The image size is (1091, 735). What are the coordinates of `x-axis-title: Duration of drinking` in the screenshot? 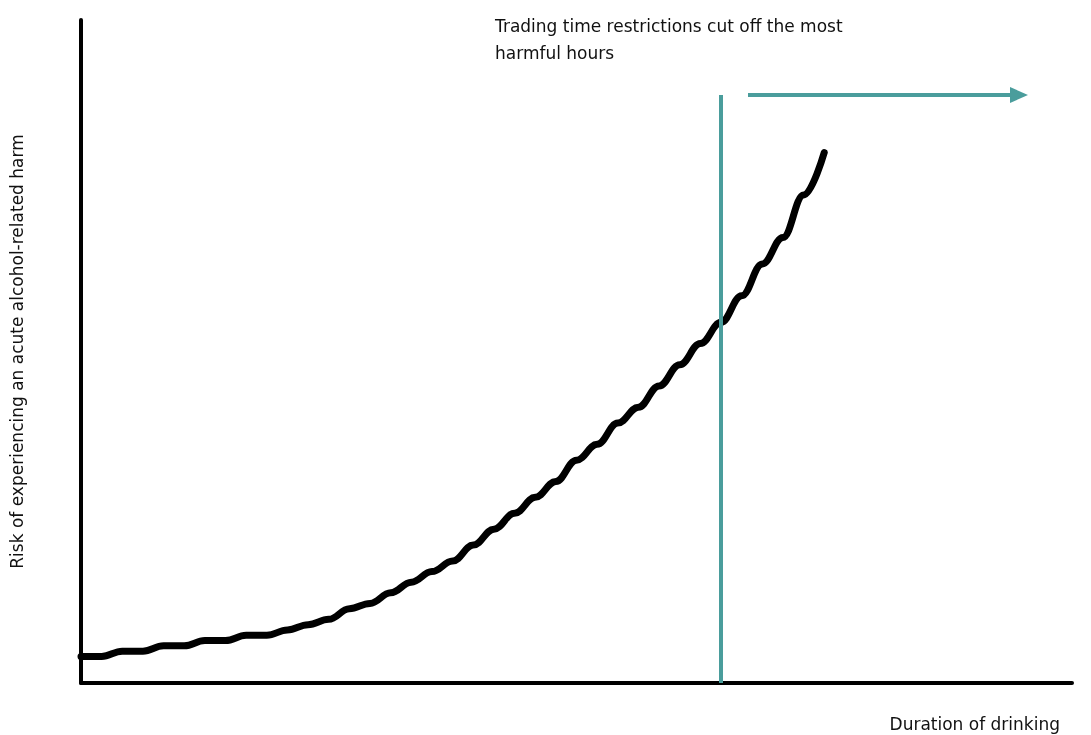 It's located at (974, 723).